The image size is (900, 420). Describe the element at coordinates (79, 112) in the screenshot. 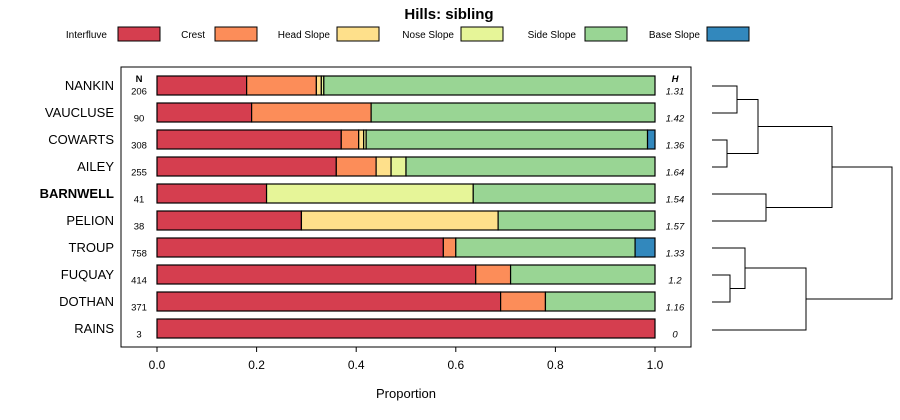

I see `row-label-vaucluse: VAUCLUSE` at that location.